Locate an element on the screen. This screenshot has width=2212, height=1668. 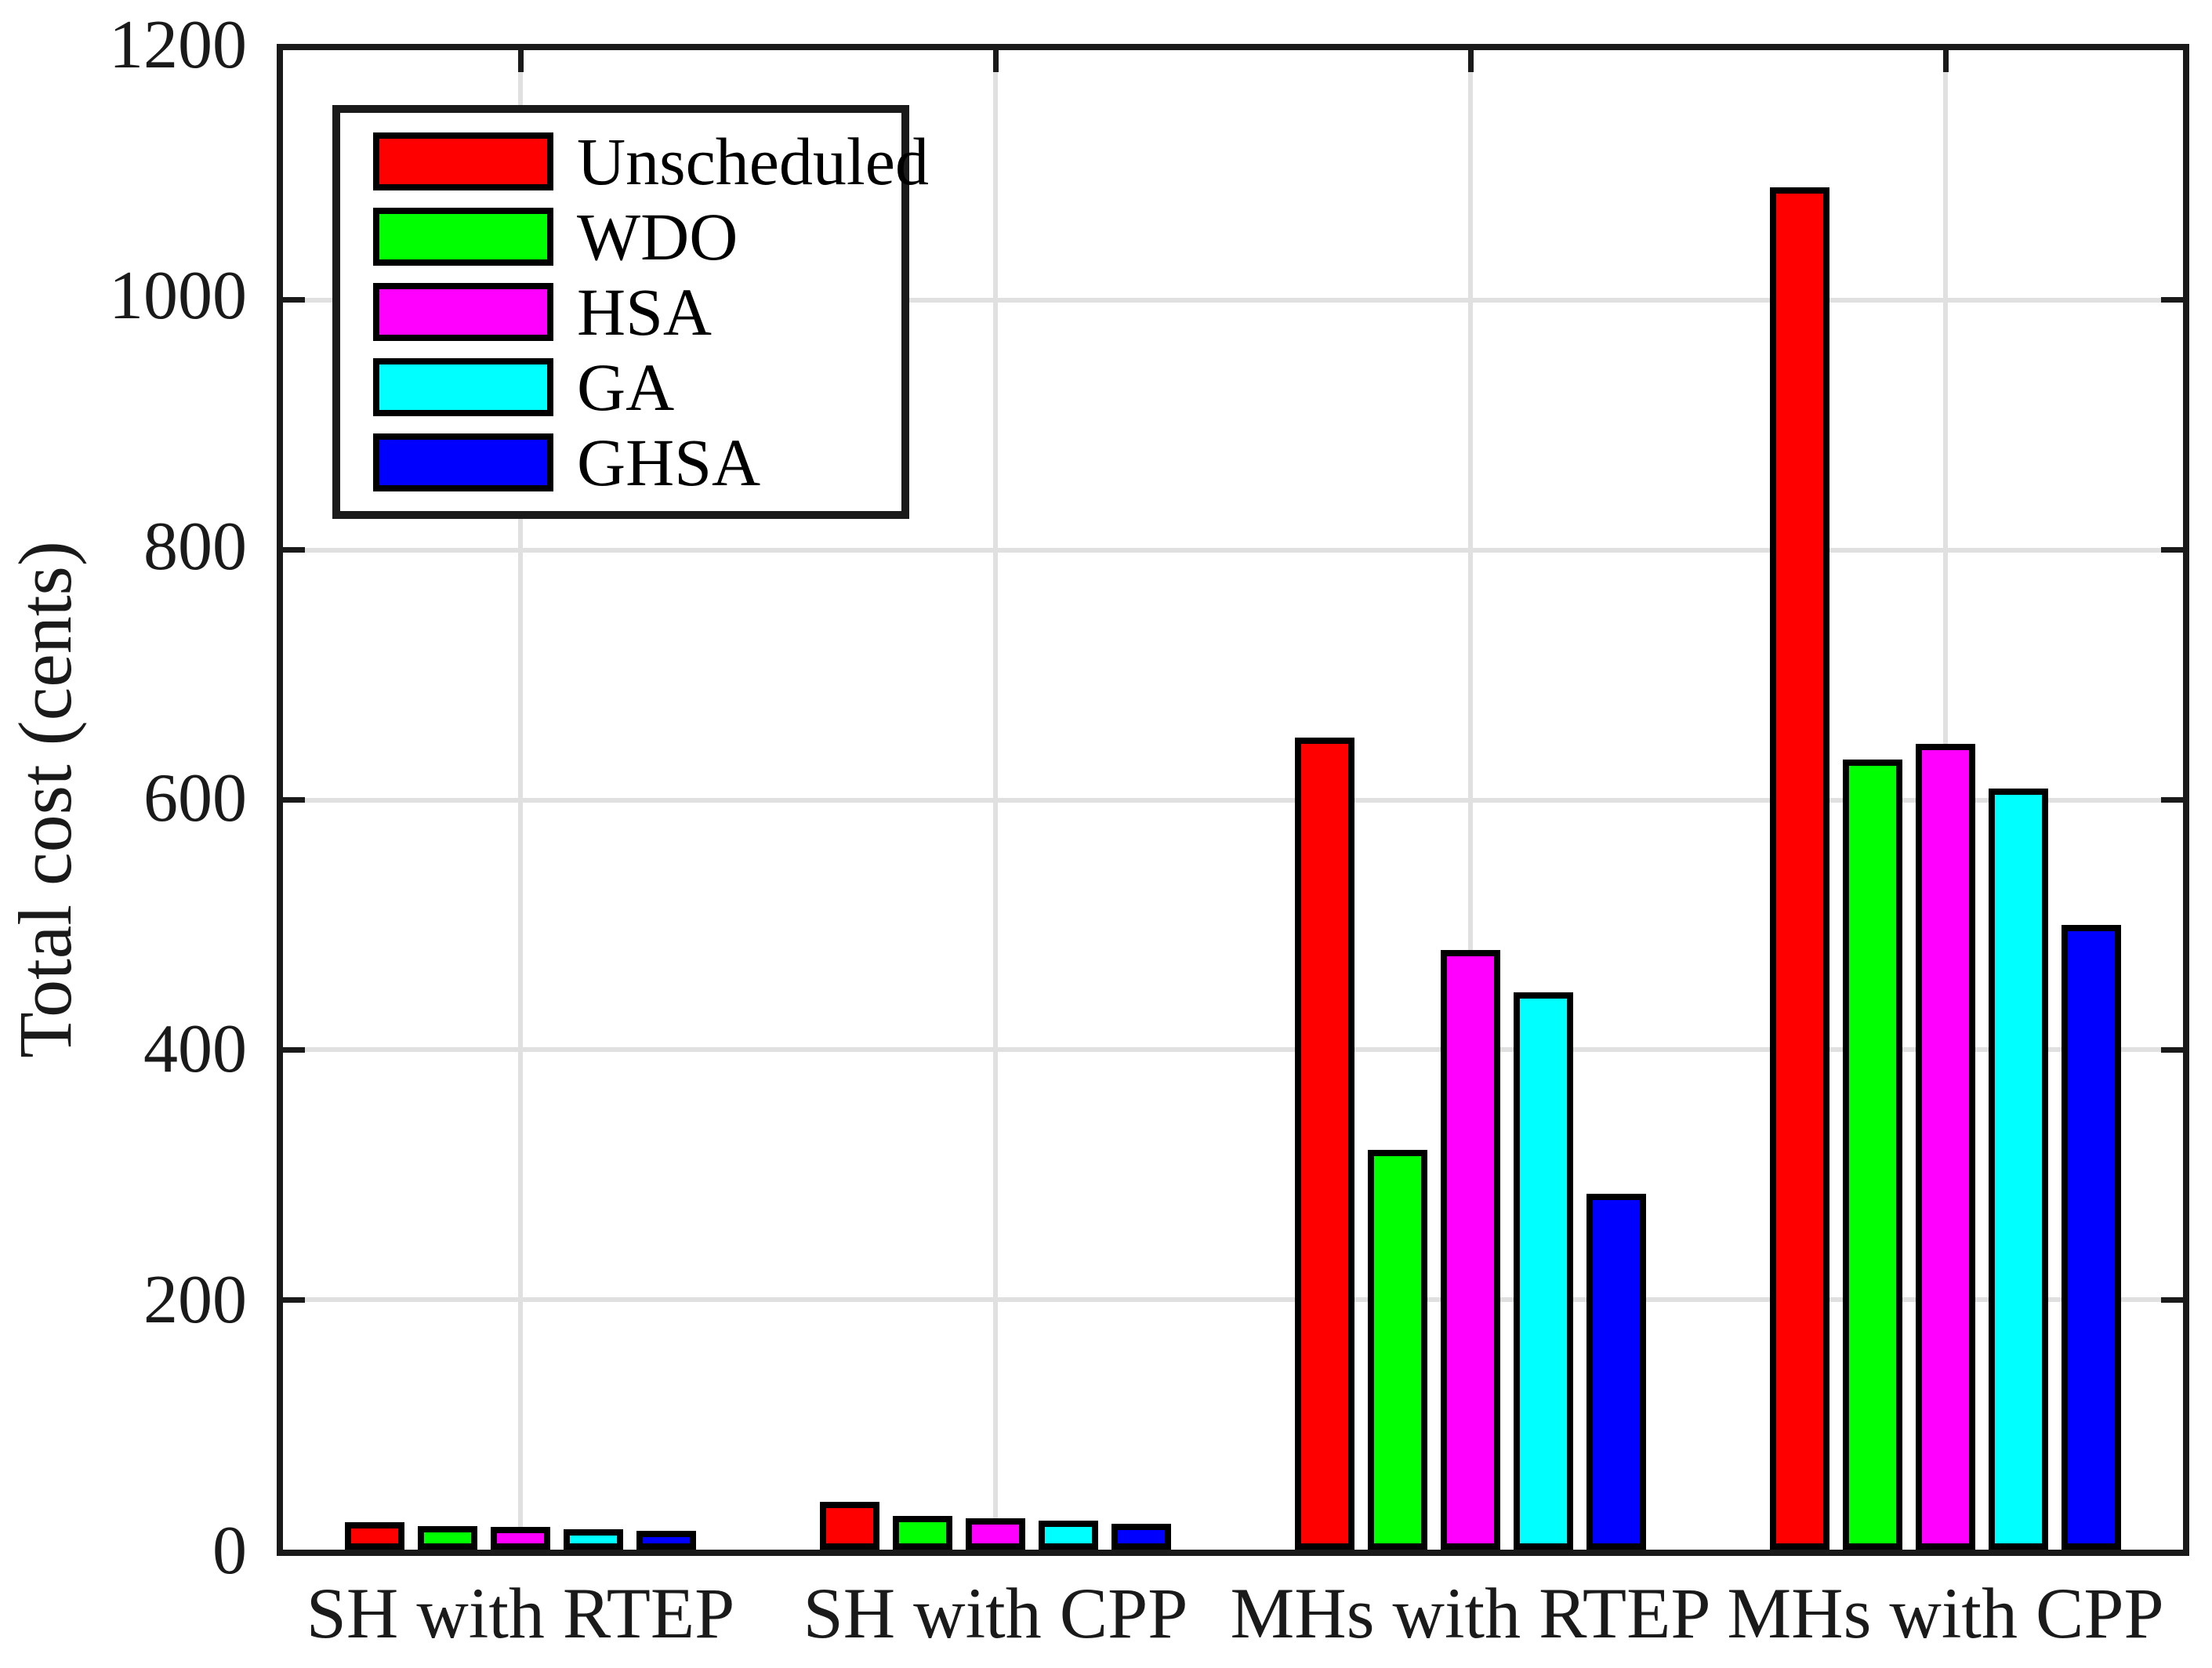
x-tick-label-2: SH with CPP is located at coordinates (995, 1613).